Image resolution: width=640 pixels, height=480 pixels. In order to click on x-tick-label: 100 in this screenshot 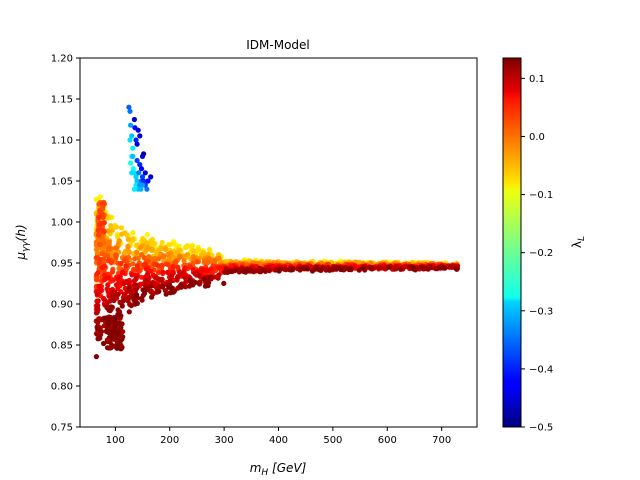, I will do `click(115, 440)`.